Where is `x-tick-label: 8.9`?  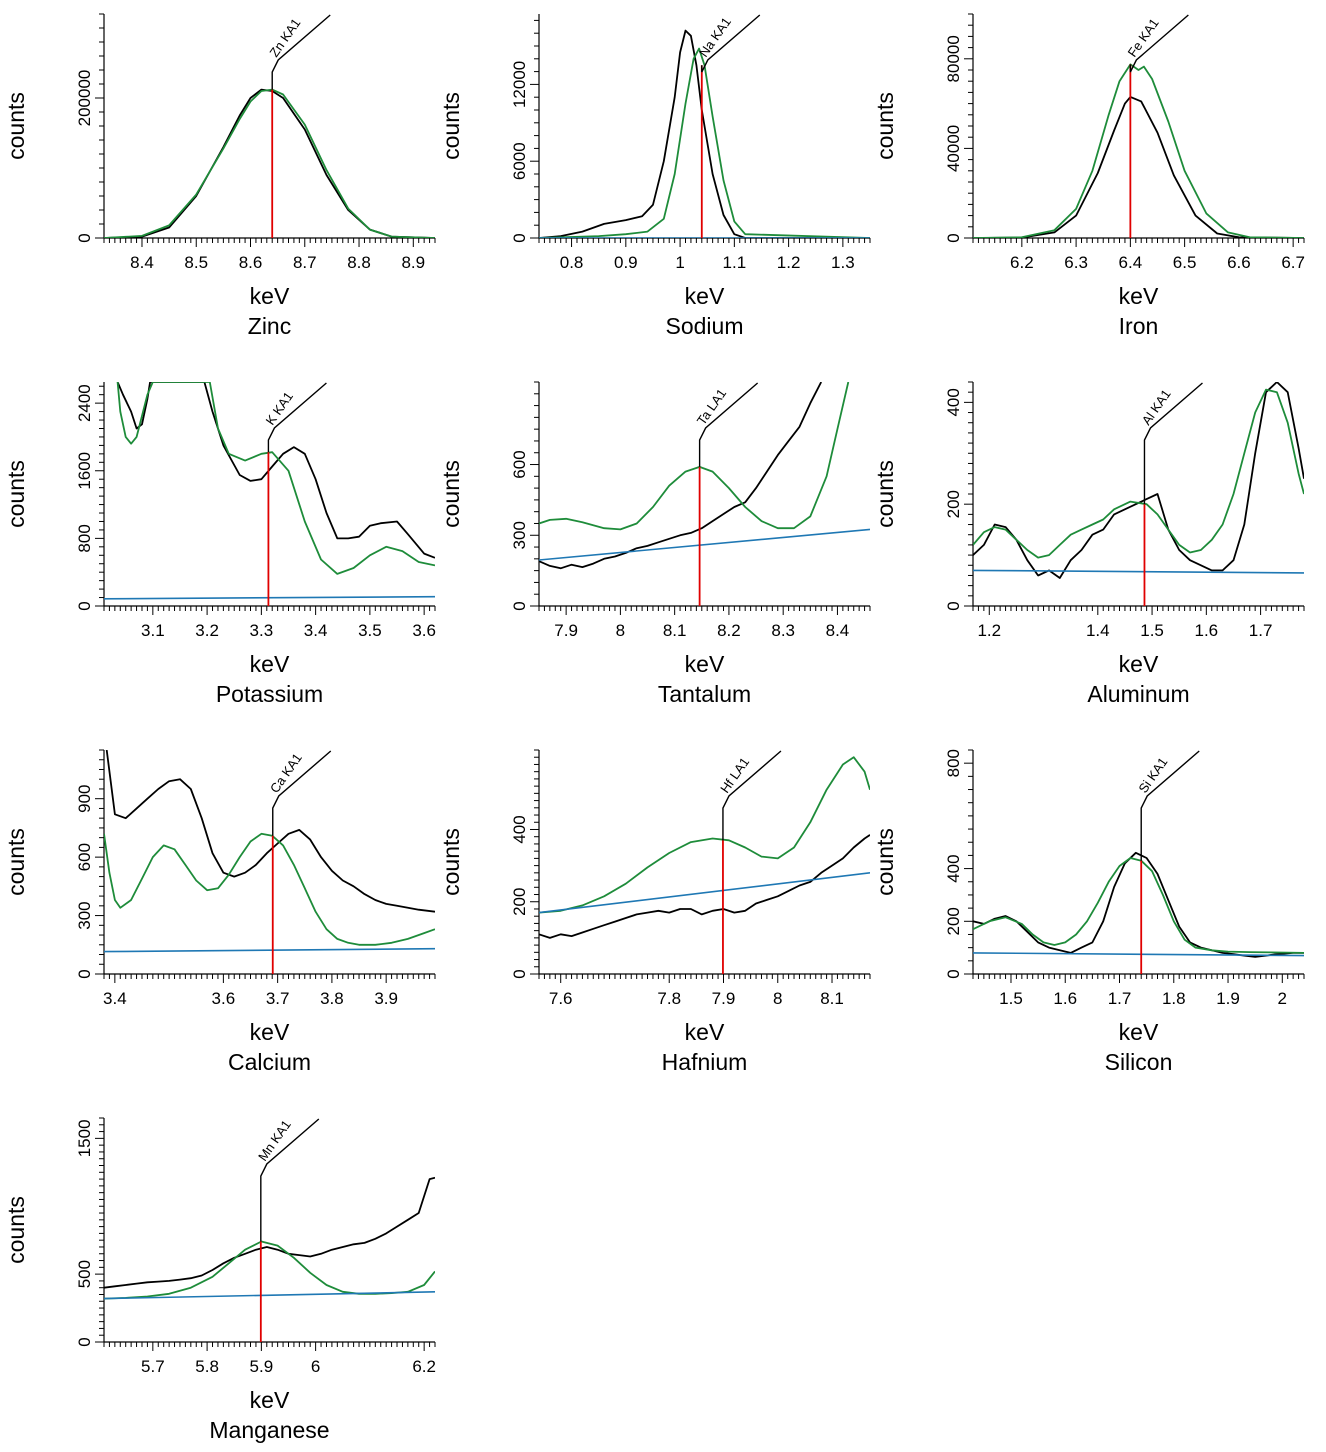
x-tick-label: 8.9 is located at coordinates (413, 262).